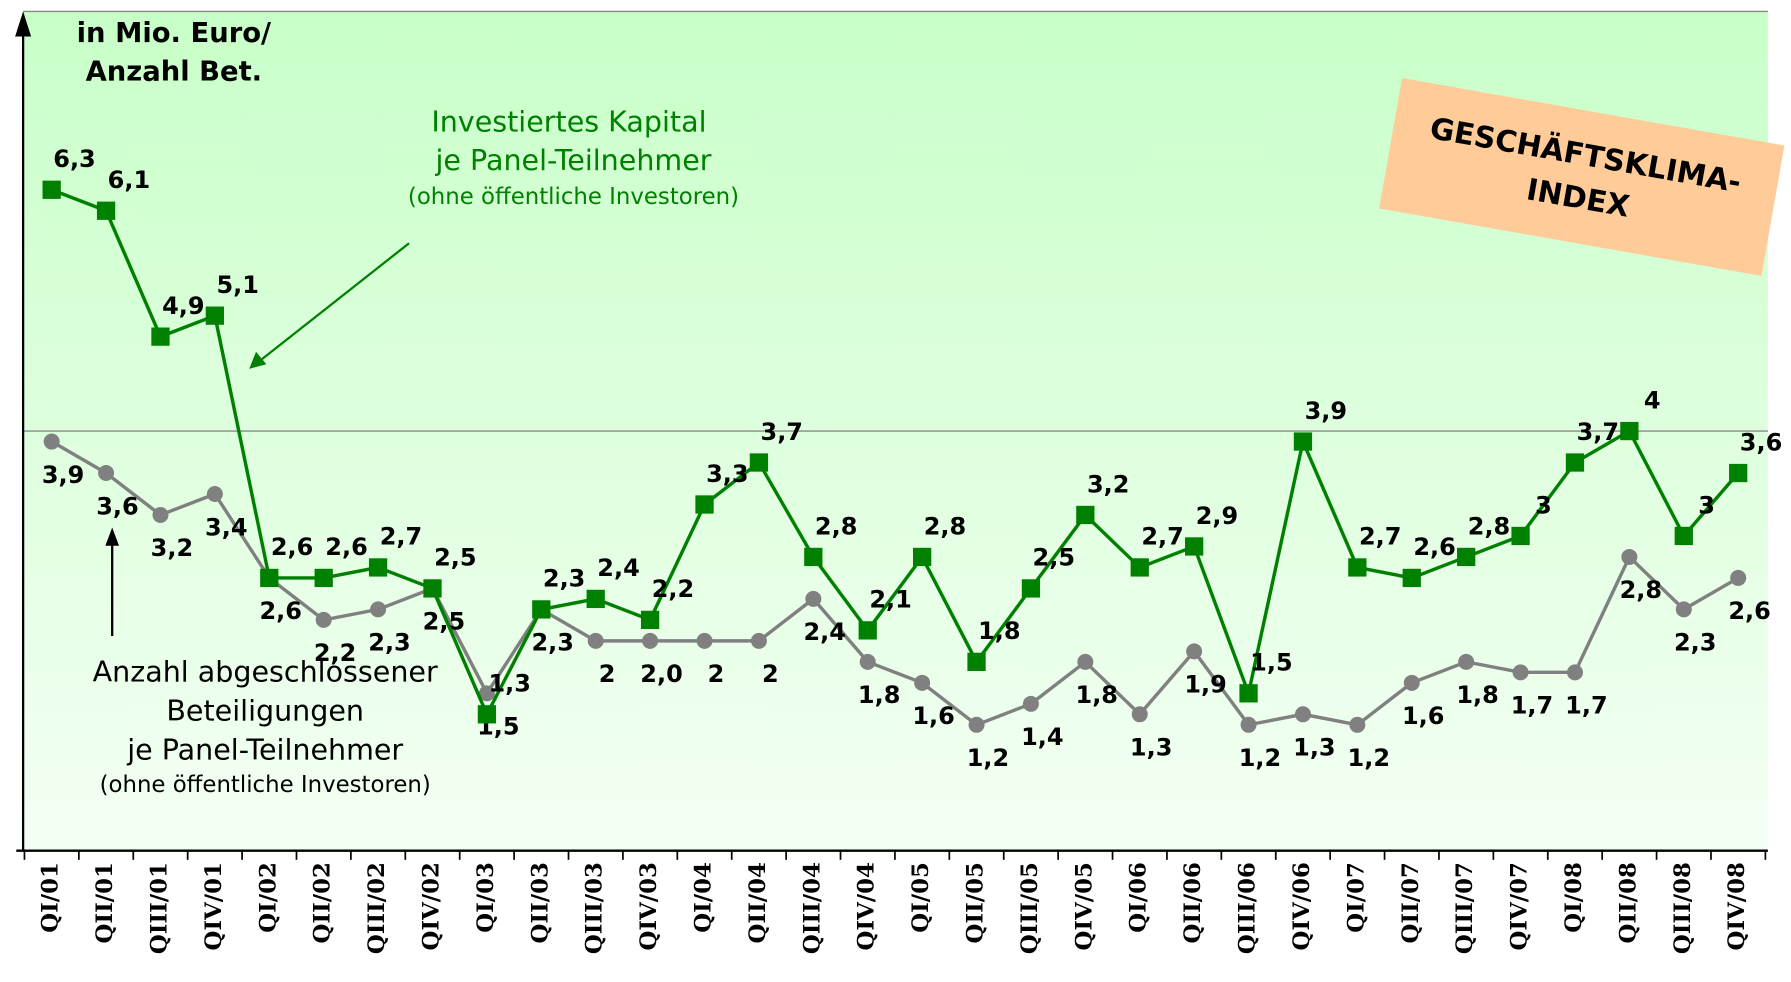  I want to click on x-tick-label: QIV/06, so click(1302, 906).